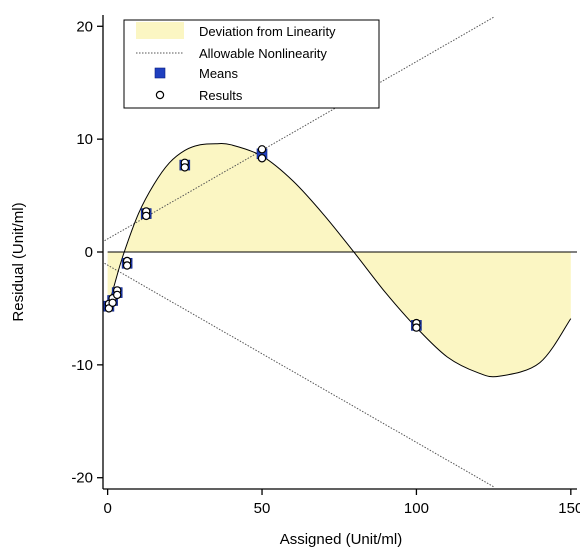 This screenshot has height=552, width=580. Describe the element at coordinates (416, 508) in the screenshot. I see `x-tick-label: 100` at that location.